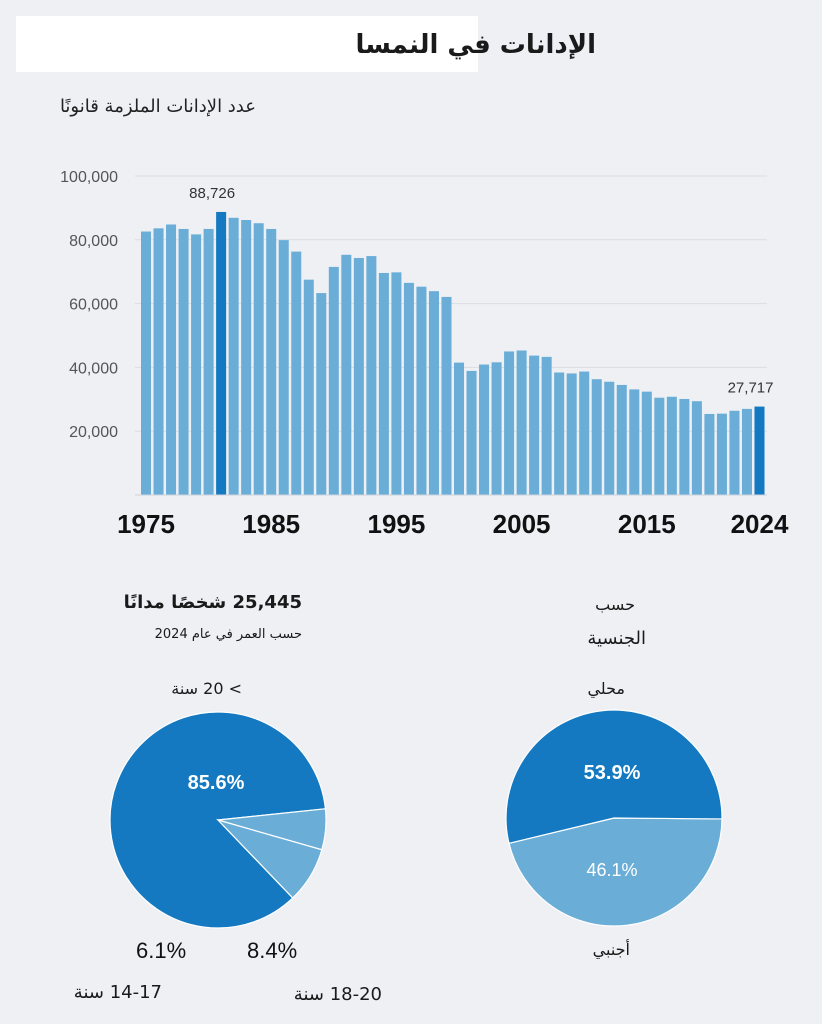  What do you see at coordinates (396, 524) in the screenshot?
I see `x-tick-label: 1995` at bounding box center [396, 524].